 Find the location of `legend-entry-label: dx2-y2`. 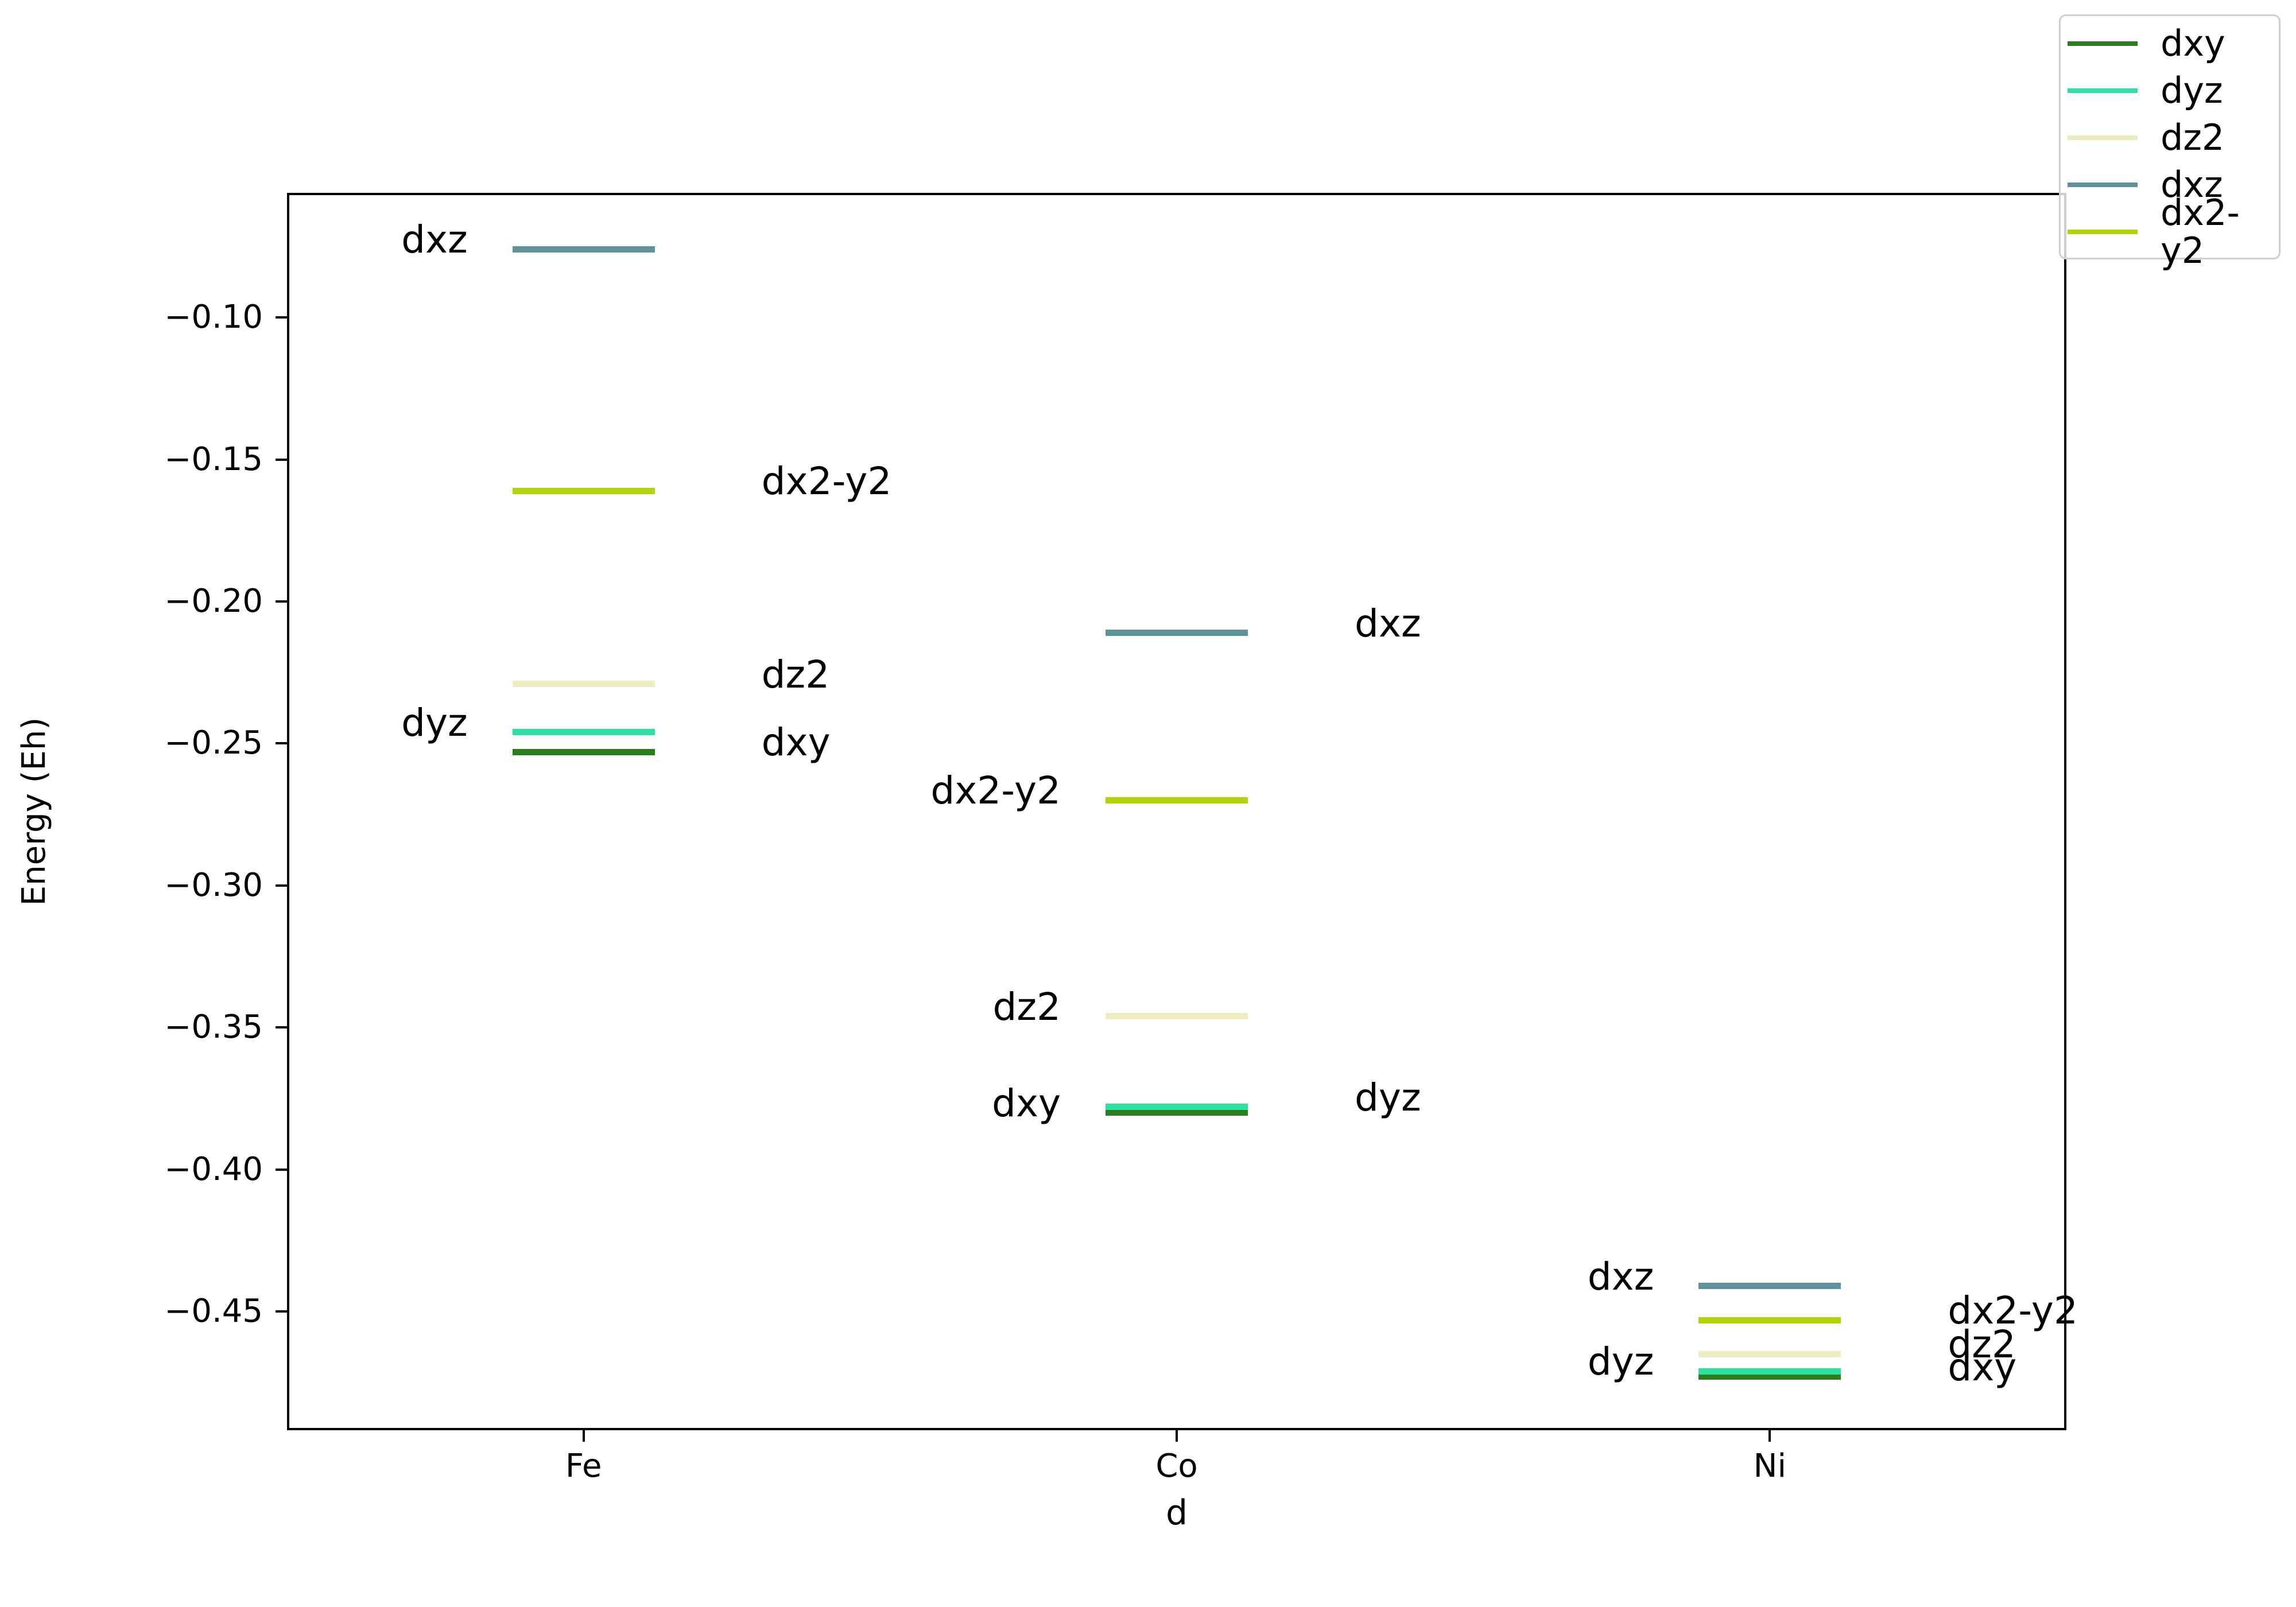

legend-entry-label: dx2-y2 is located at coordinates (2200, 231).